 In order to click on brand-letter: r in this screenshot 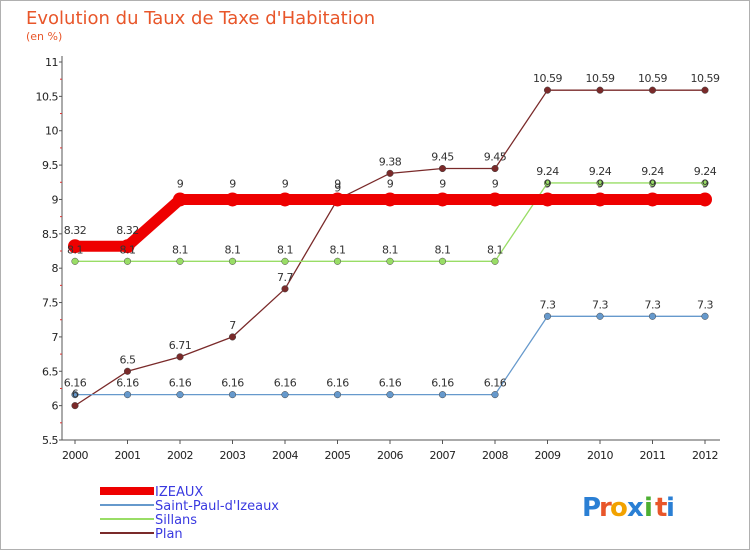, I will do `click(606, 508)`.